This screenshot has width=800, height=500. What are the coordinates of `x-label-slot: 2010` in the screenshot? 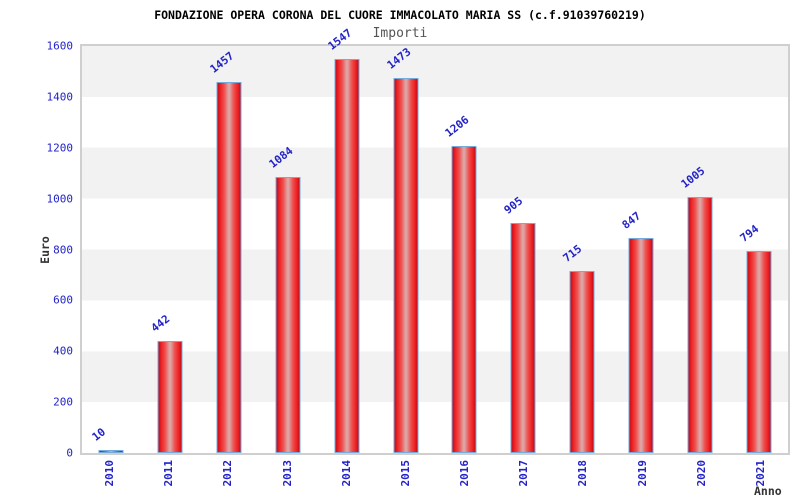 It's located at (109, 480).